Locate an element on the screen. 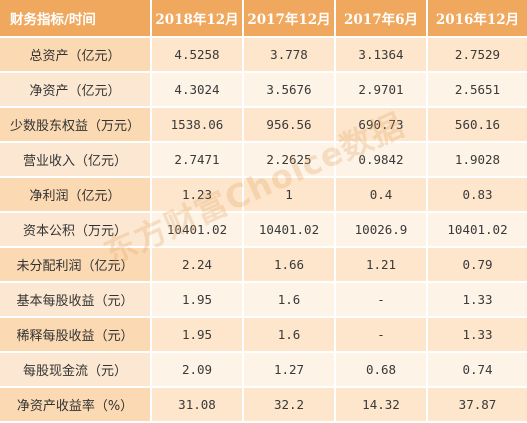 This screenshot has height=423, width=527. table-cell: 10026.9 is located at coordinates (382, 230).